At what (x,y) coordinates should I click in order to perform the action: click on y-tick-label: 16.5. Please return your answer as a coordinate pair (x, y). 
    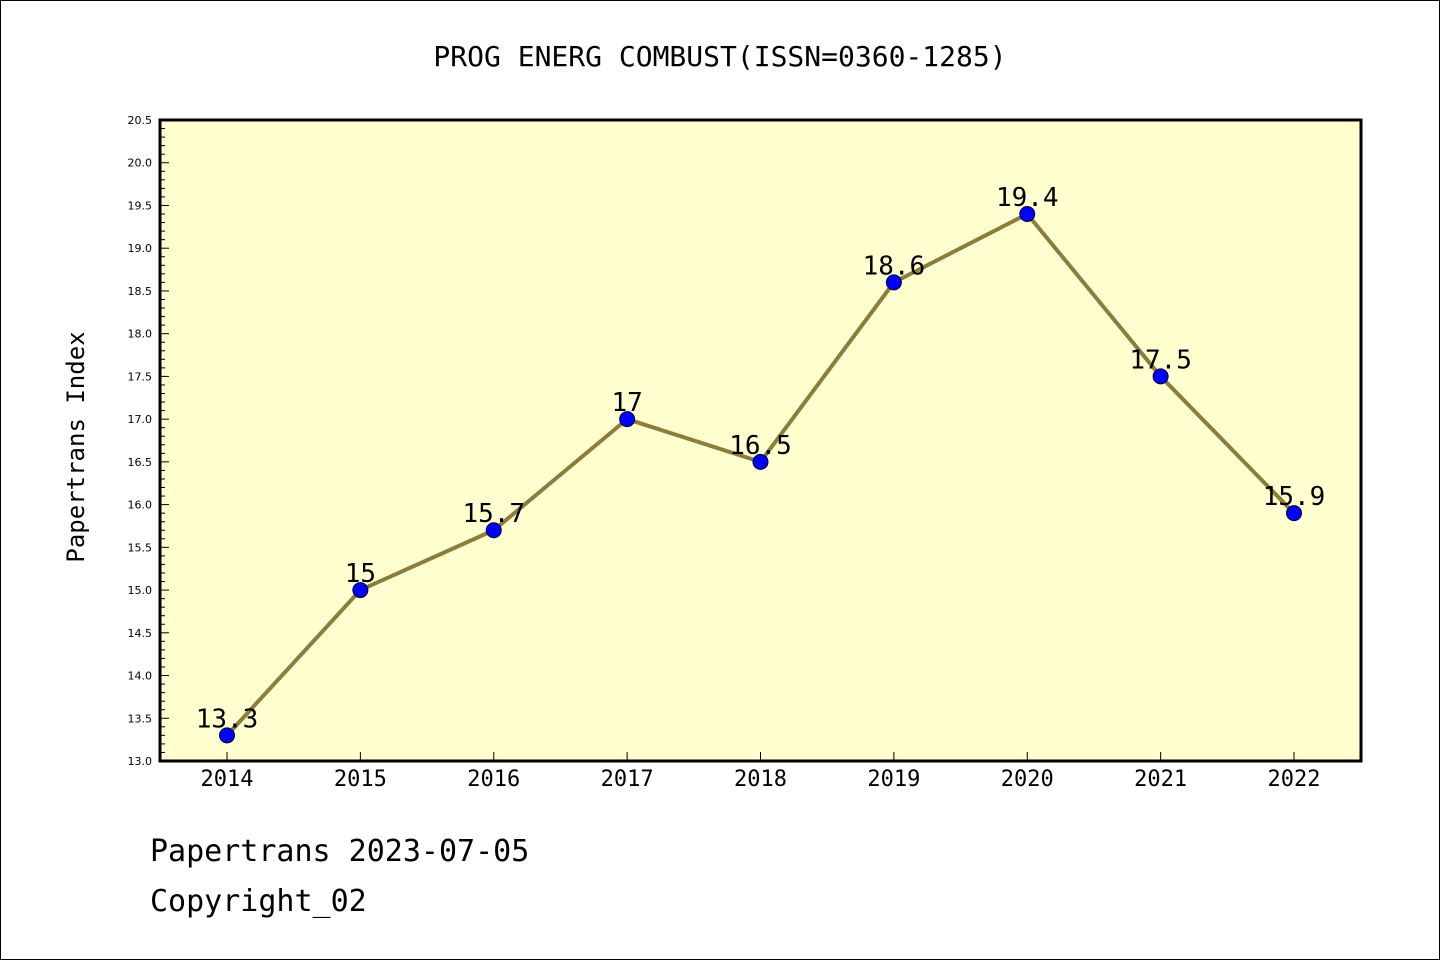
    Looking at the image, I should click on (140, 462).